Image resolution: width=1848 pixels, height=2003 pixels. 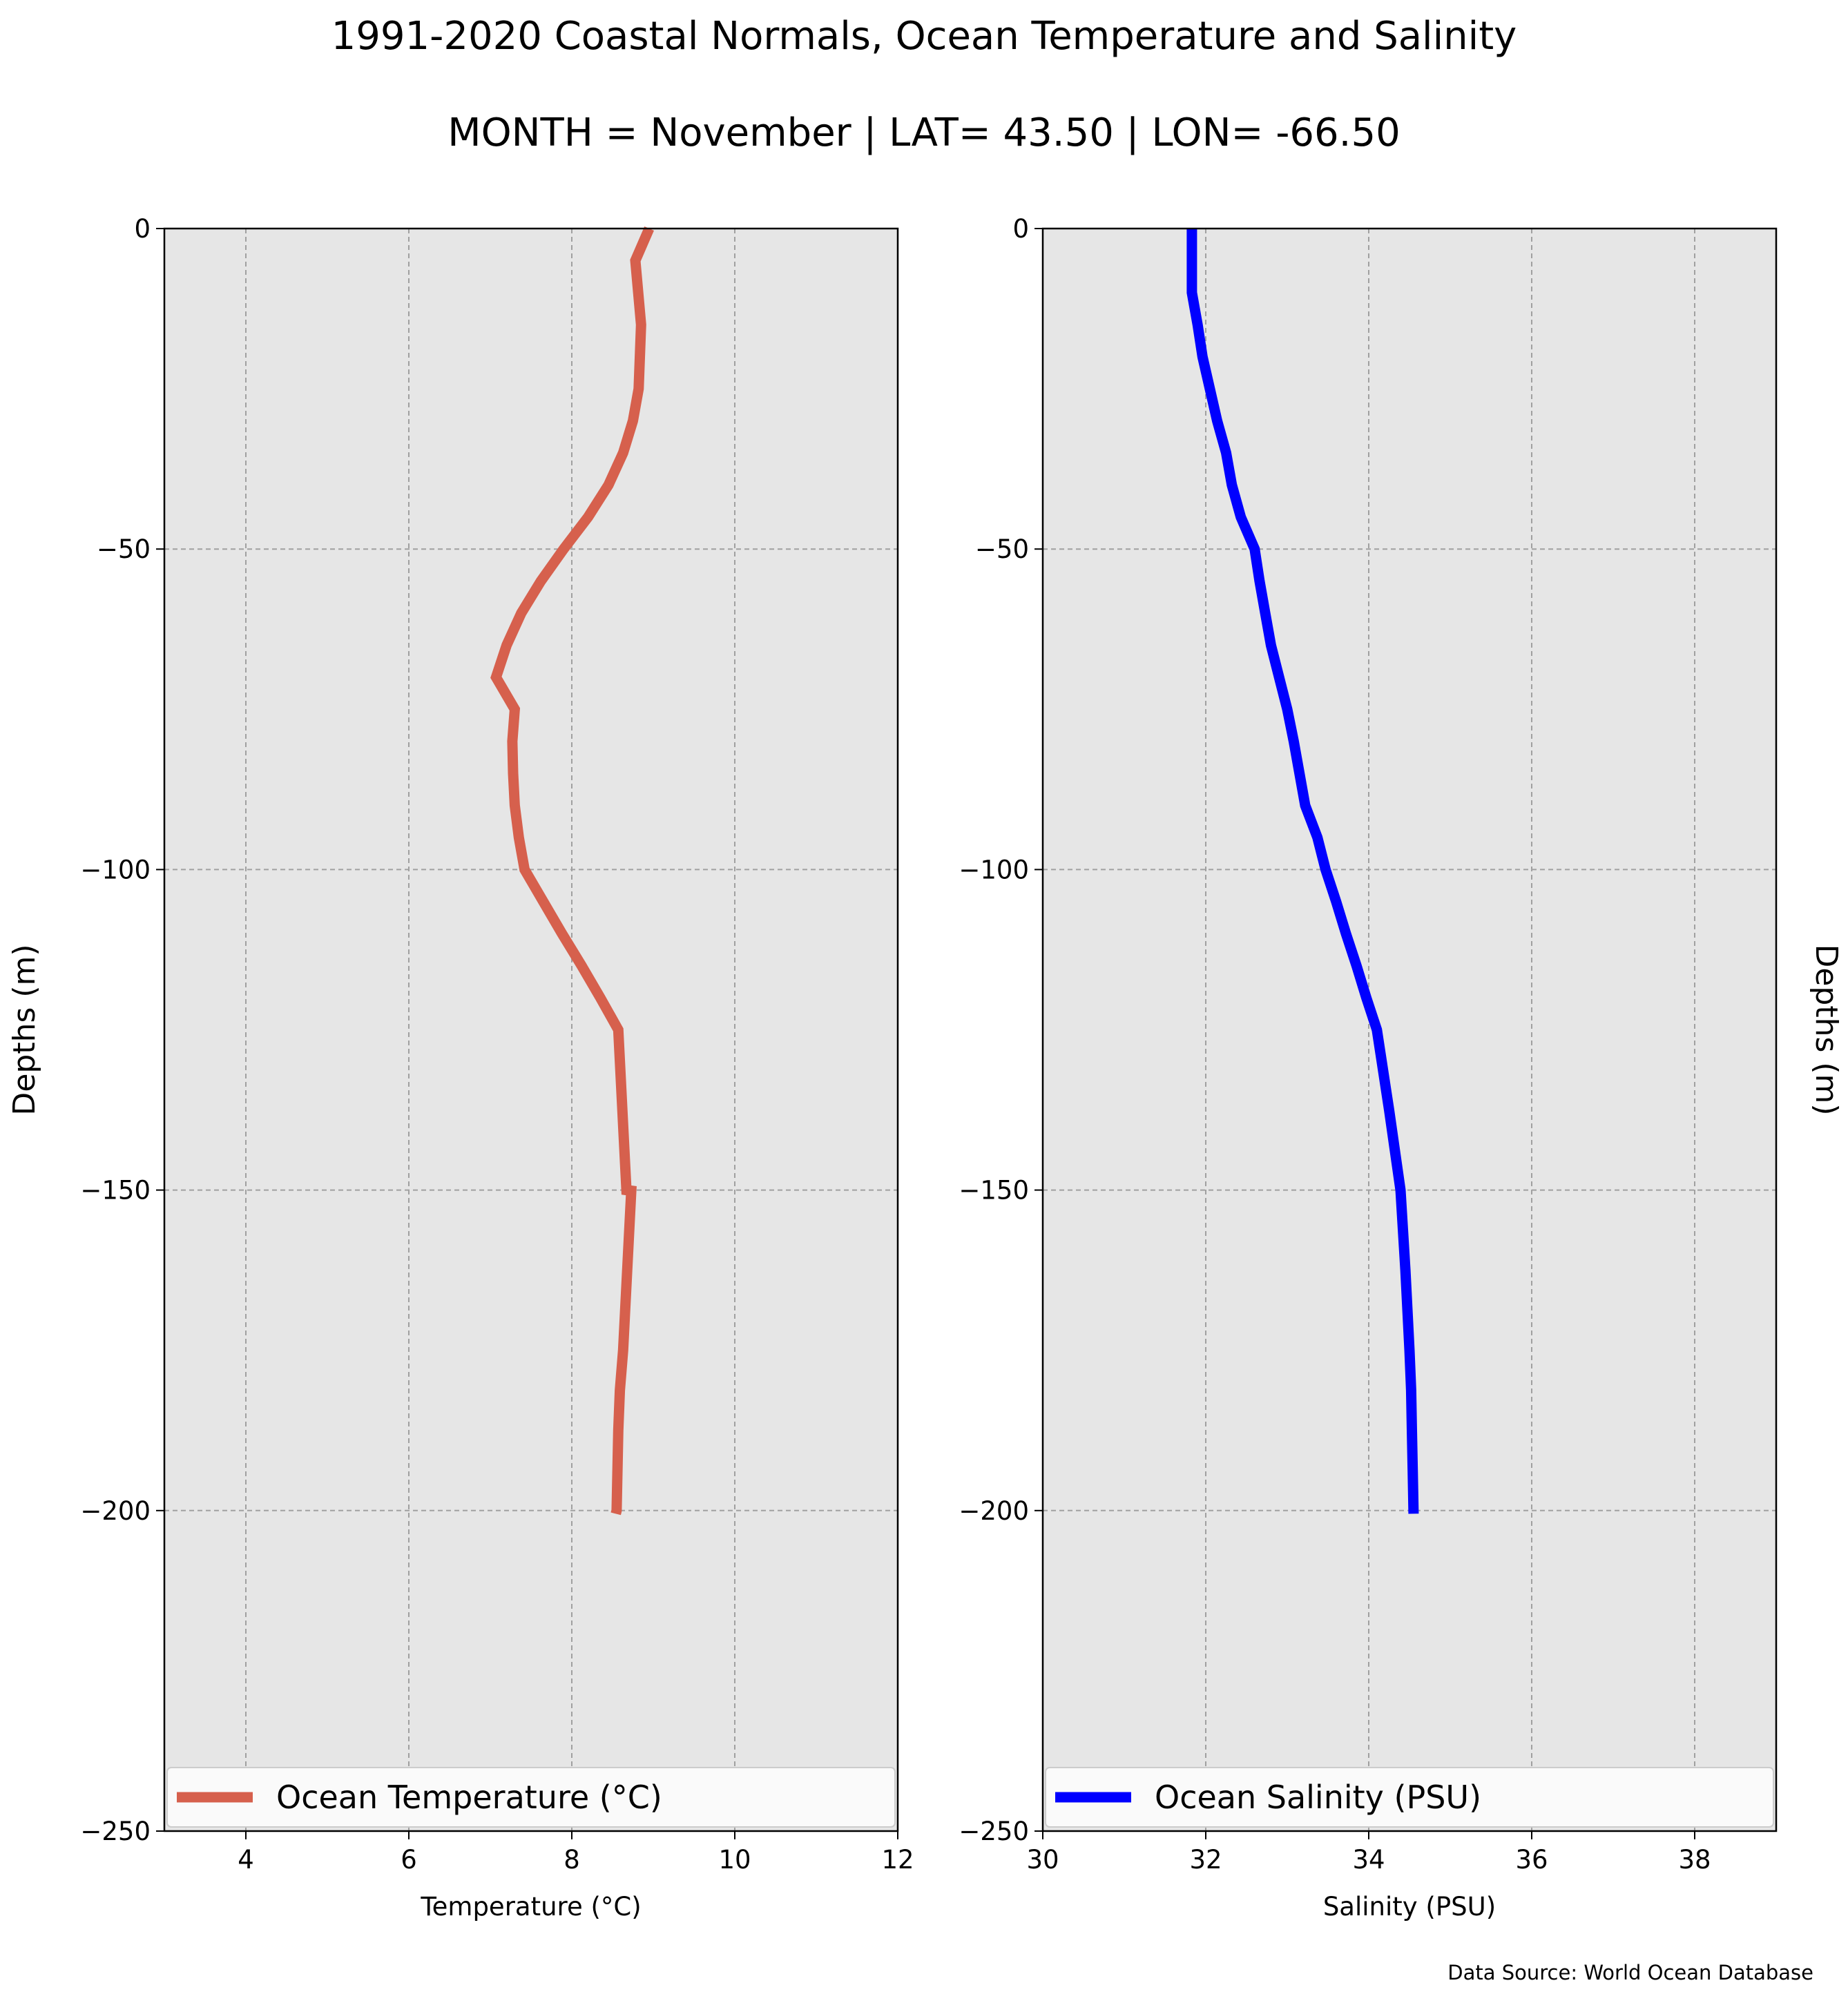 I want to click on x-tick-label: 32, so click(x=1205, y=1860).